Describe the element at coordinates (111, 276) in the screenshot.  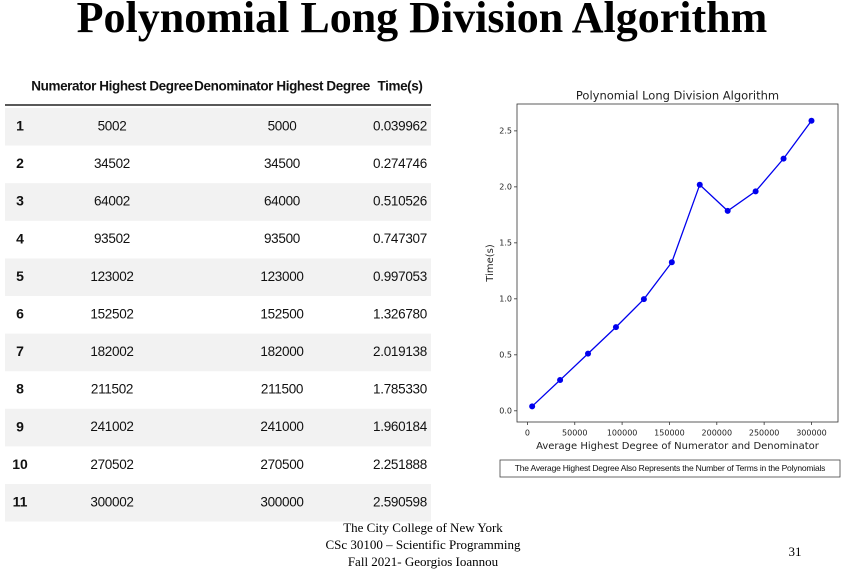
I see `table-cell: 123002` at that location.